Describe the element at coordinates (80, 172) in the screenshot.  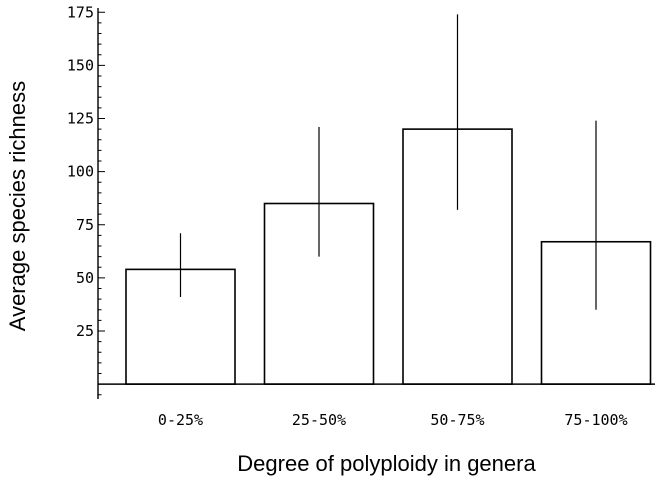
I see `y-tick-label: 100` at that location.